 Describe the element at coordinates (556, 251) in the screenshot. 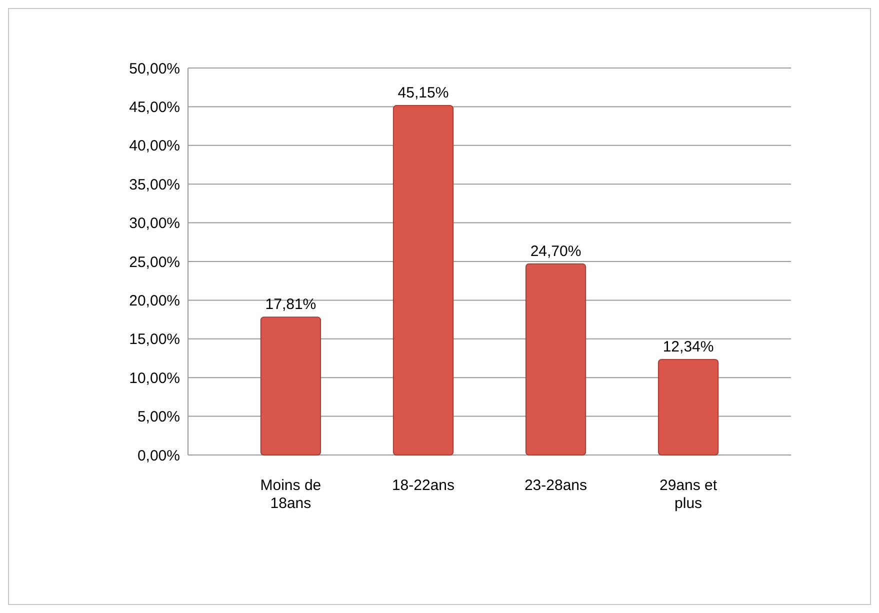

I see `data-label: 24,70%` at that location.